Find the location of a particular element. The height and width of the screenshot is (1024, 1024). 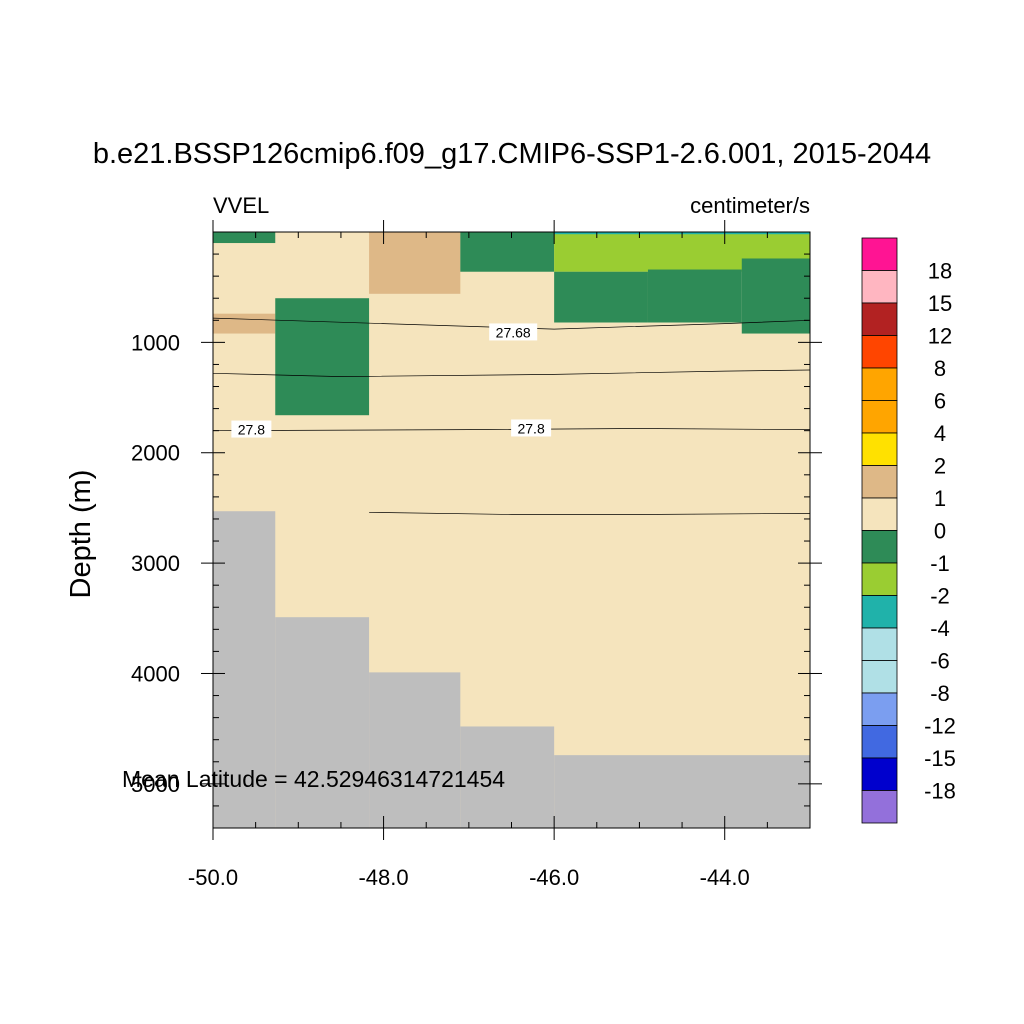

colorbar-label-16: -18 is located at coordinates (940, 791).